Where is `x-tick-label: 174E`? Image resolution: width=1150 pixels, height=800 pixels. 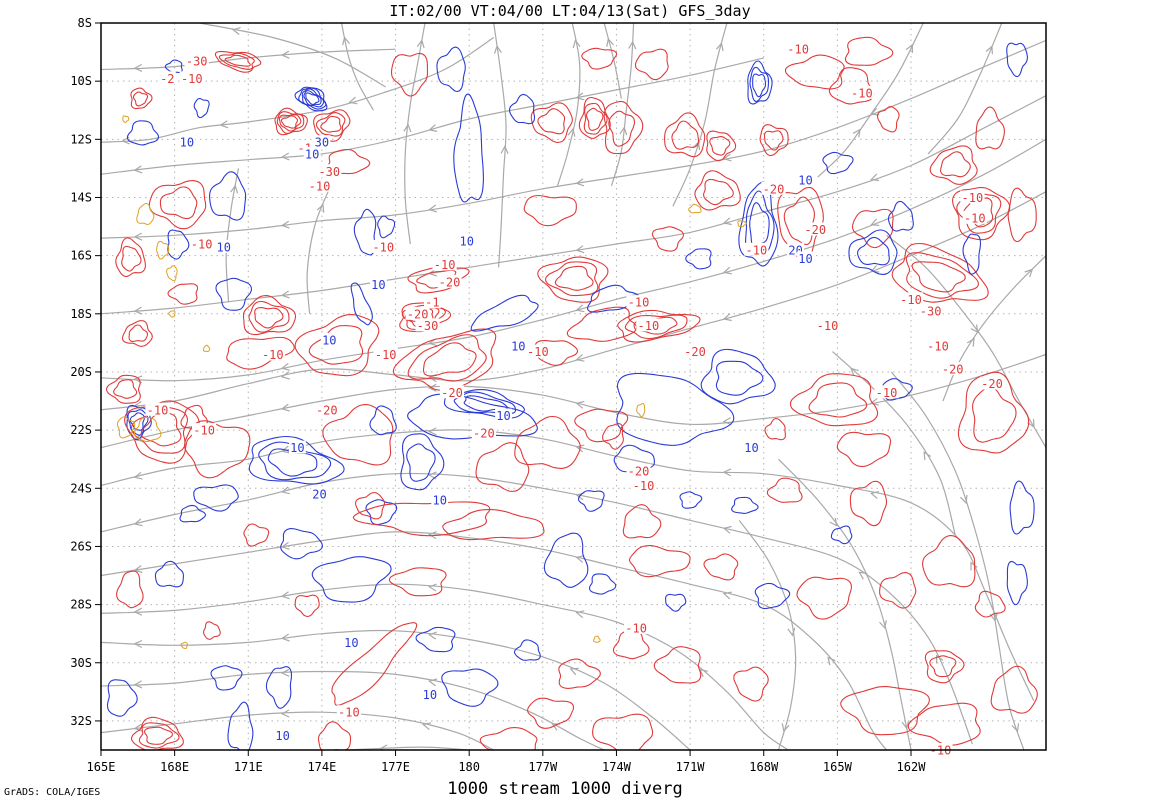 x-tick-label: 174E is located at coordinates (321, 767).